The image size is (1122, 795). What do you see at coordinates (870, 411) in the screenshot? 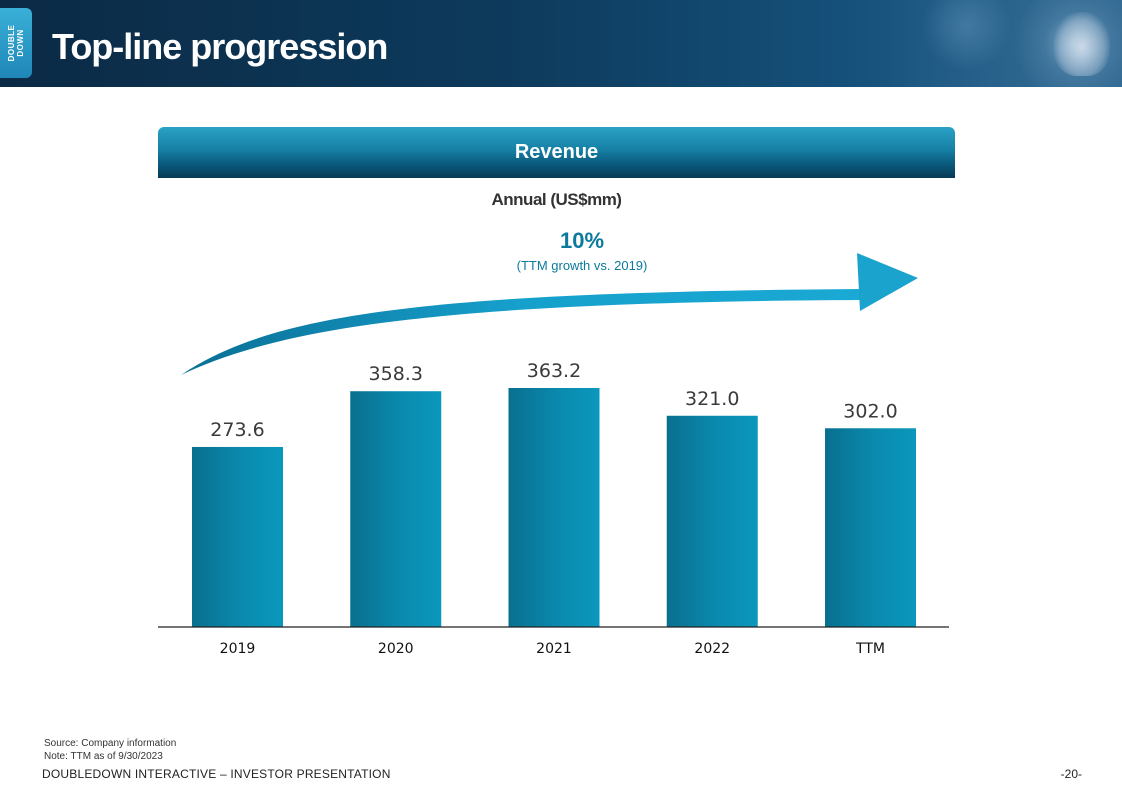
I see `value-label-ttm: 302.0` at bounding box center [870, 411].